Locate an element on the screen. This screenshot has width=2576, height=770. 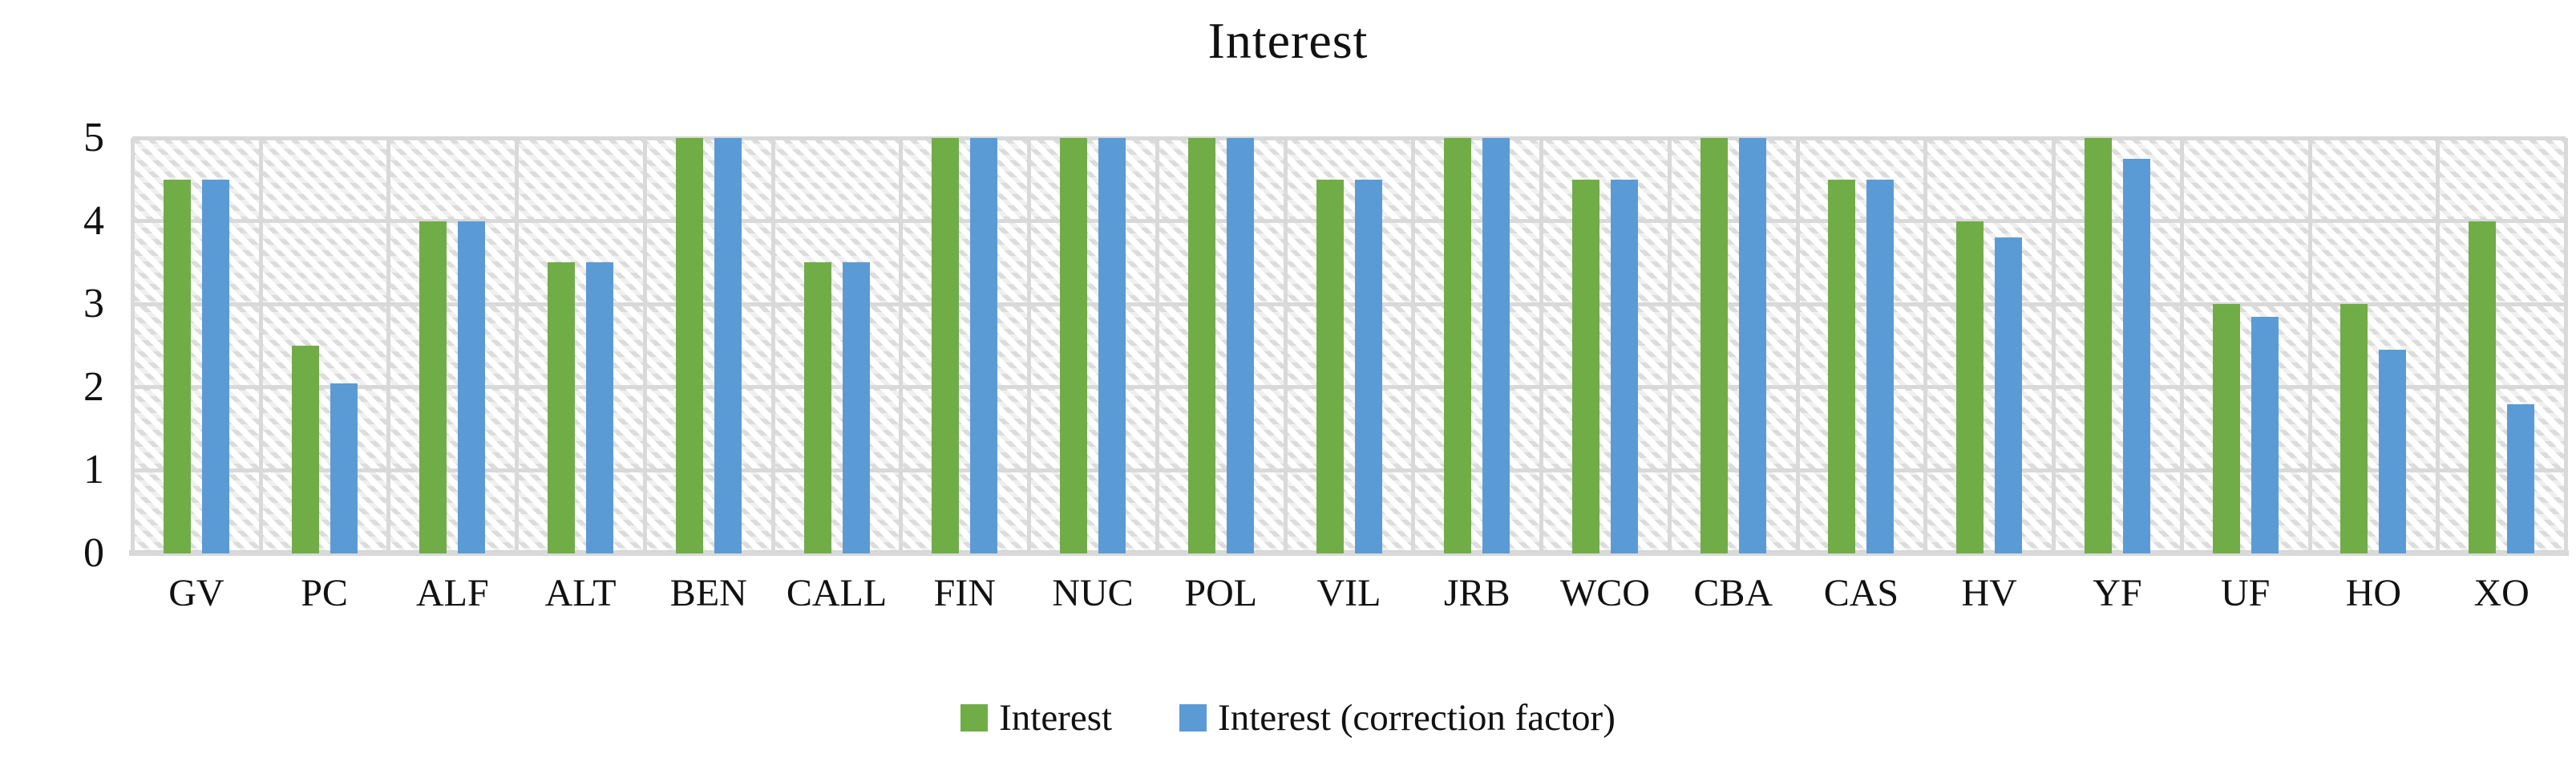
bar-correction-VIL is located at coordinates (1368, 366).